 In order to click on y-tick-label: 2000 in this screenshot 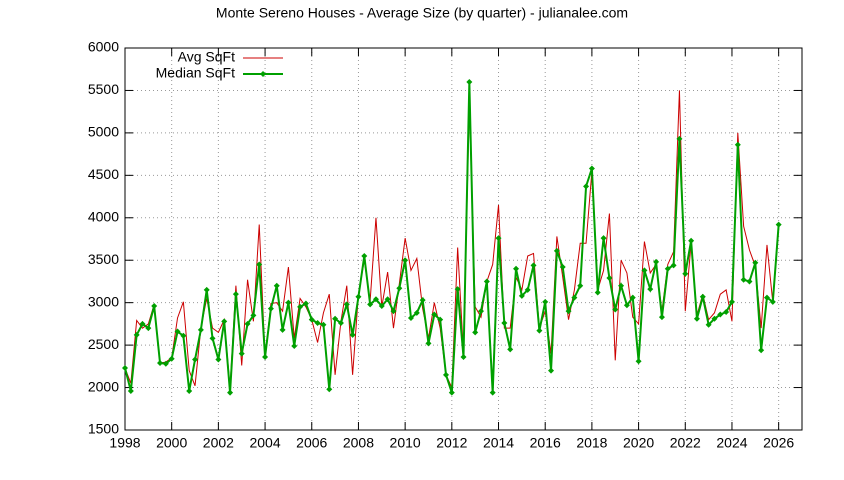, I will do `click(103, 386)`.